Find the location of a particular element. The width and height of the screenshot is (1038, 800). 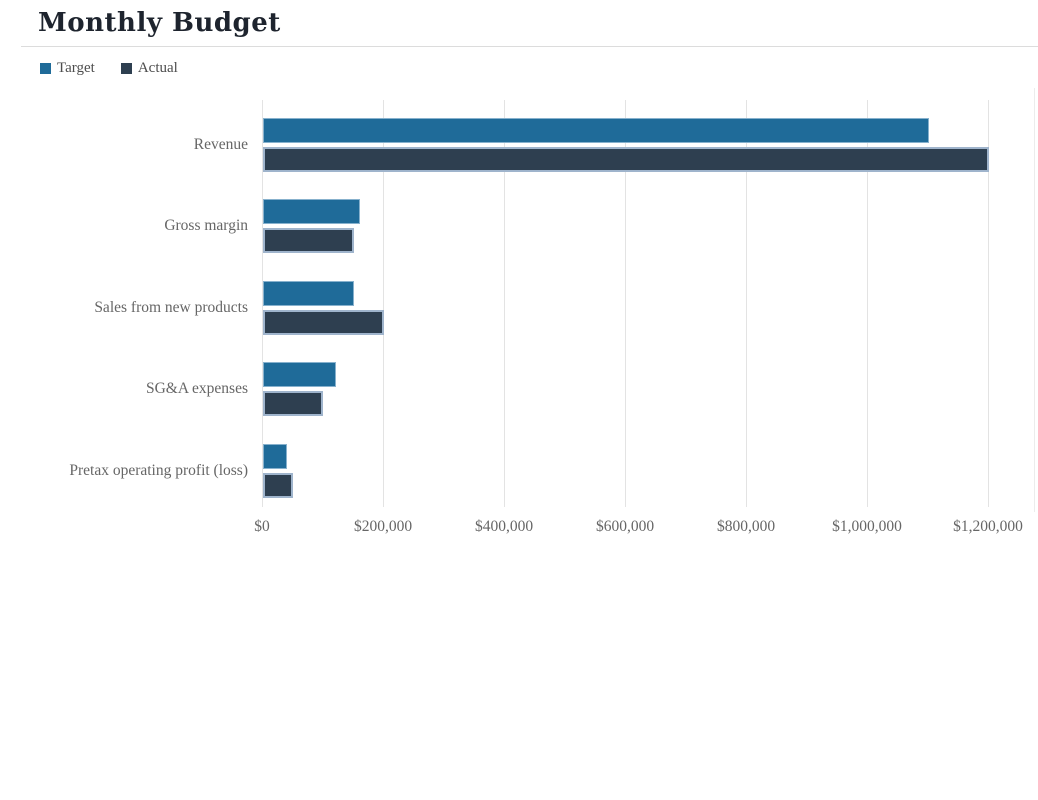

category-label-sg-a-expenses: SG&A expenses is located at coordinates (196, 389).